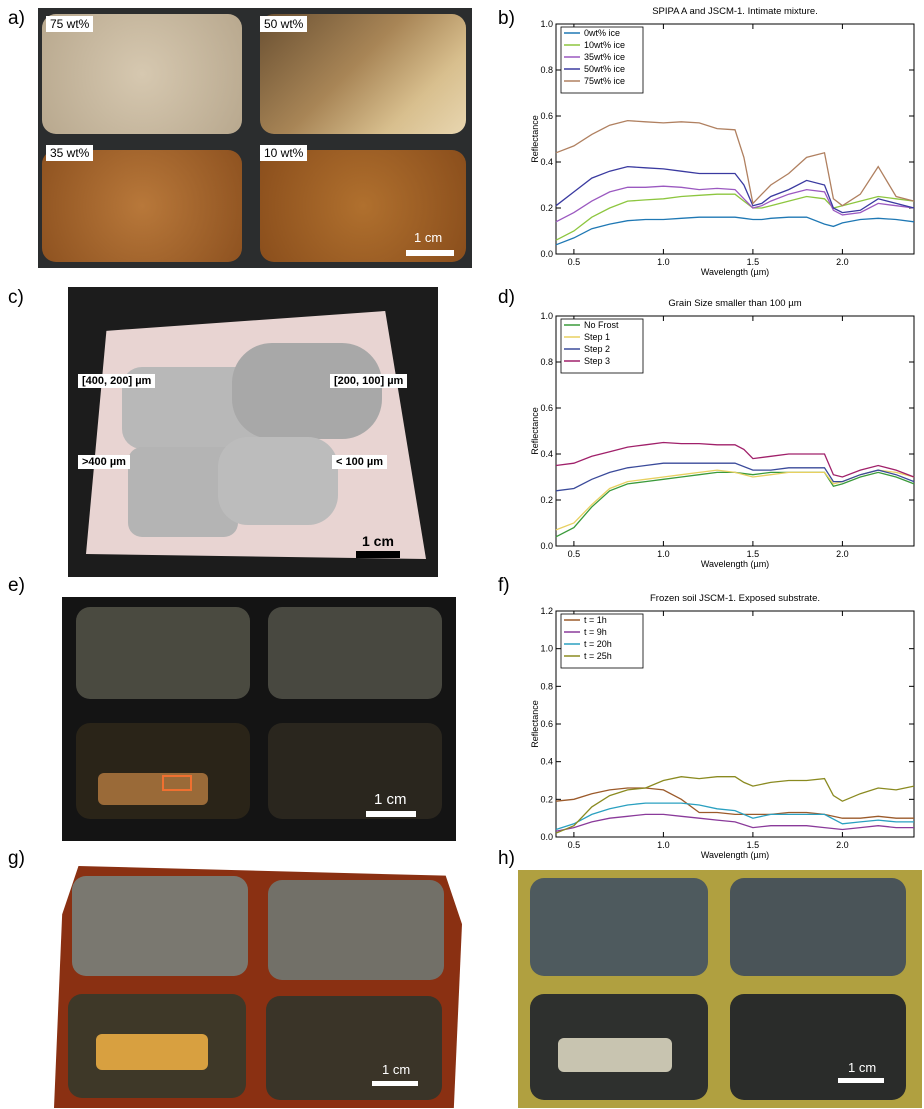  Describe the element at coordinates (104, 462) in the screenshot. I see `label-over-400: >400 µm` at that location.